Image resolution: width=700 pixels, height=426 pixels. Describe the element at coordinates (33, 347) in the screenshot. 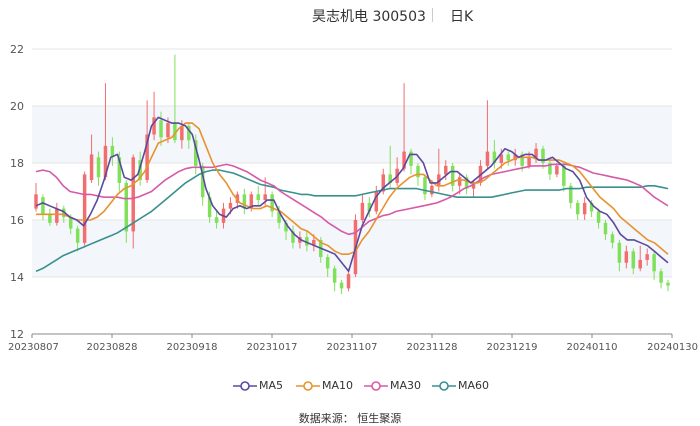

I see `x-tick-label-20230807: 20230807` at that location.